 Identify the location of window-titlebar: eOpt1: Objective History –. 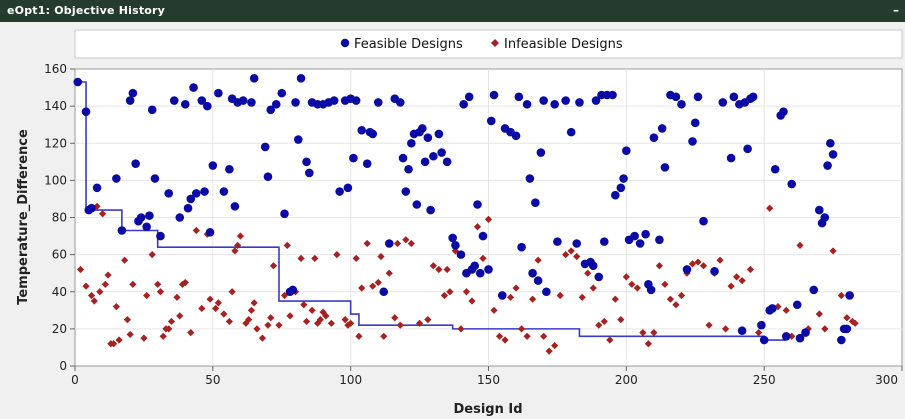
(452, 11).